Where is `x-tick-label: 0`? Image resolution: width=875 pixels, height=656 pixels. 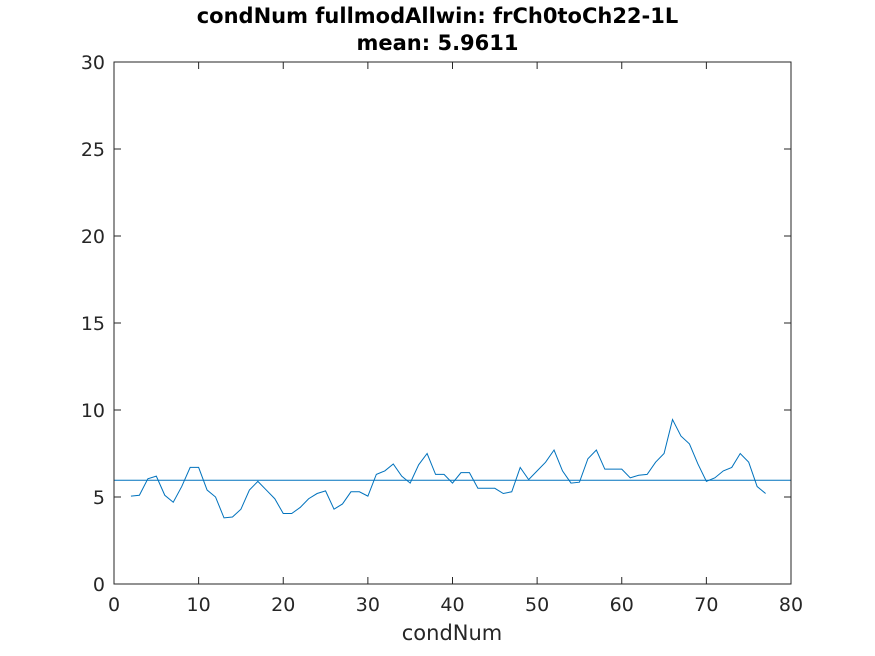
x-tick-label: 0 is located at coordinates (114, 605).